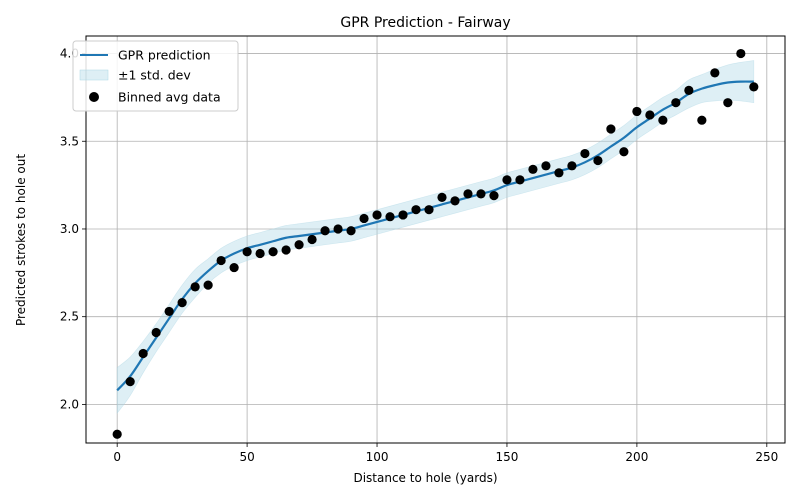 The image size is (800, 500). I want to click on legend-band-swatch, so click(94, 75).